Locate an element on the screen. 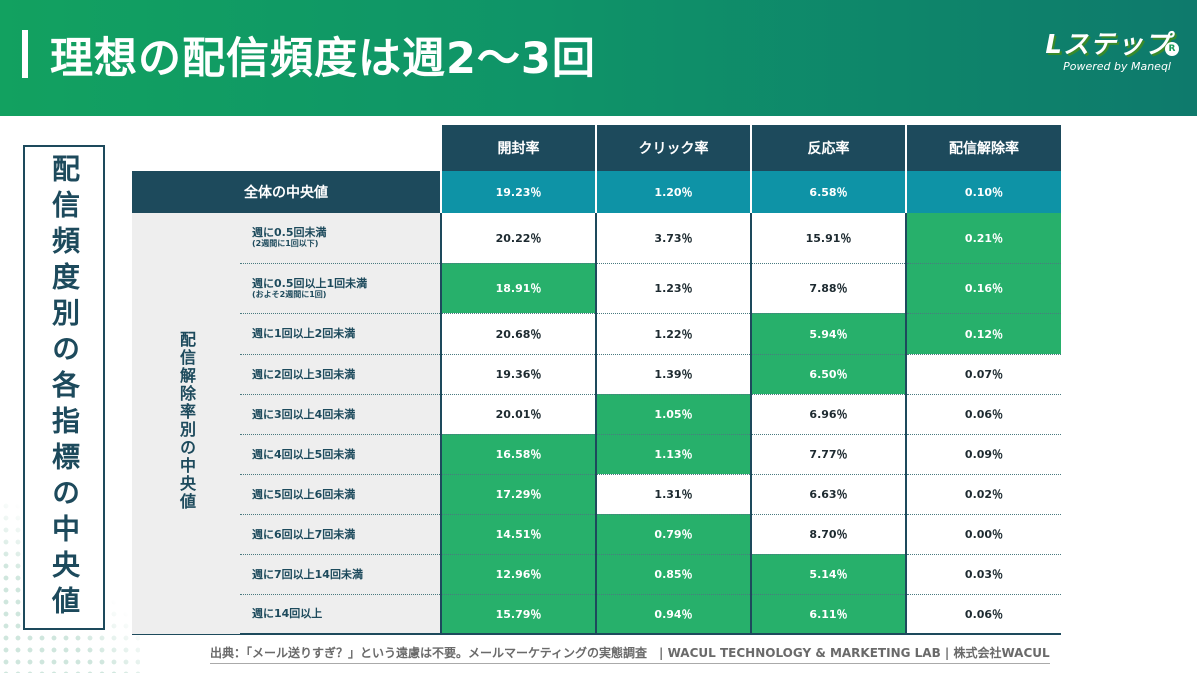  frequency-label-cell: 週に14回以上 is located at coordinates (340, 614).